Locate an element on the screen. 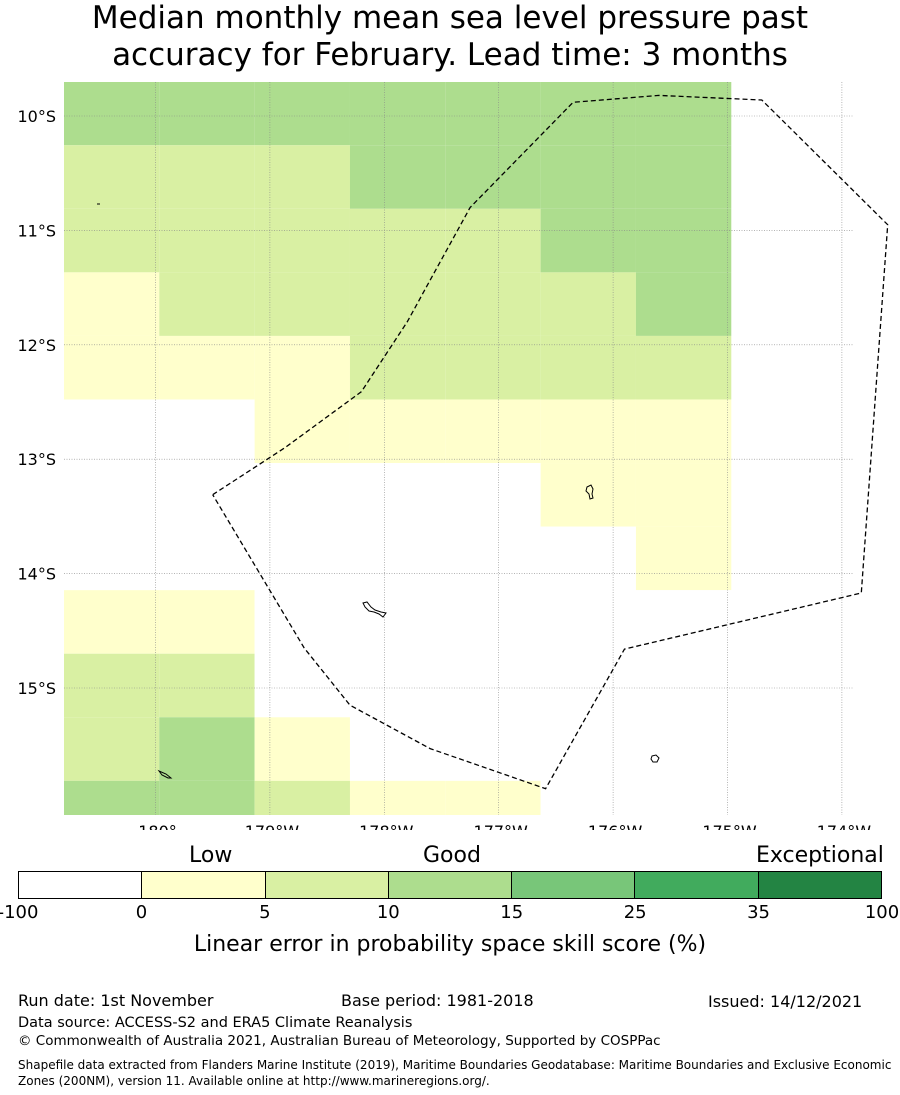 The width and height of the screenshot is (900, 1095). colorbar-tick-label: -100 is located at coordinates (19, 912).